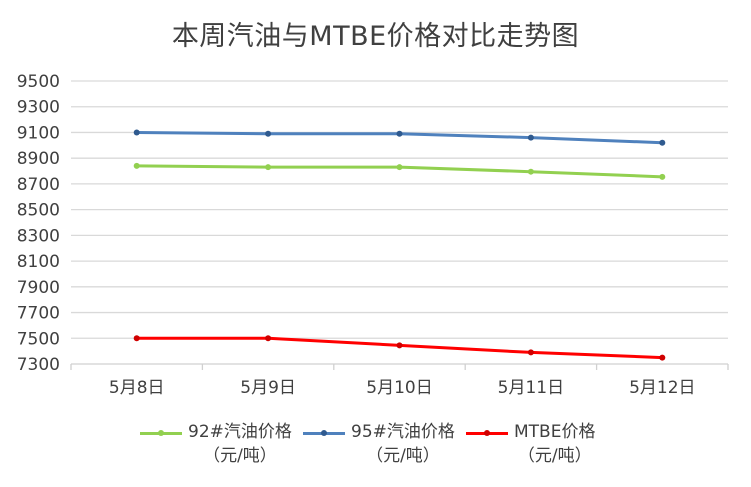  What do you see at coordinates (379, 444) in the screenshot?
I see `legend-item-95: 95#汽油价格 （元/吨）` at bounding box center [379, 444].